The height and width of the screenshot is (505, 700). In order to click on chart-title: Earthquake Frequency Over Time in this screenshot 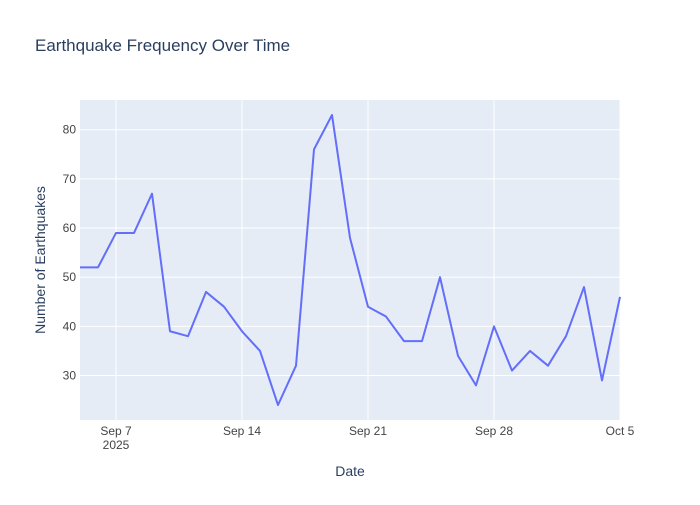, I will do `click(162, 45)`.